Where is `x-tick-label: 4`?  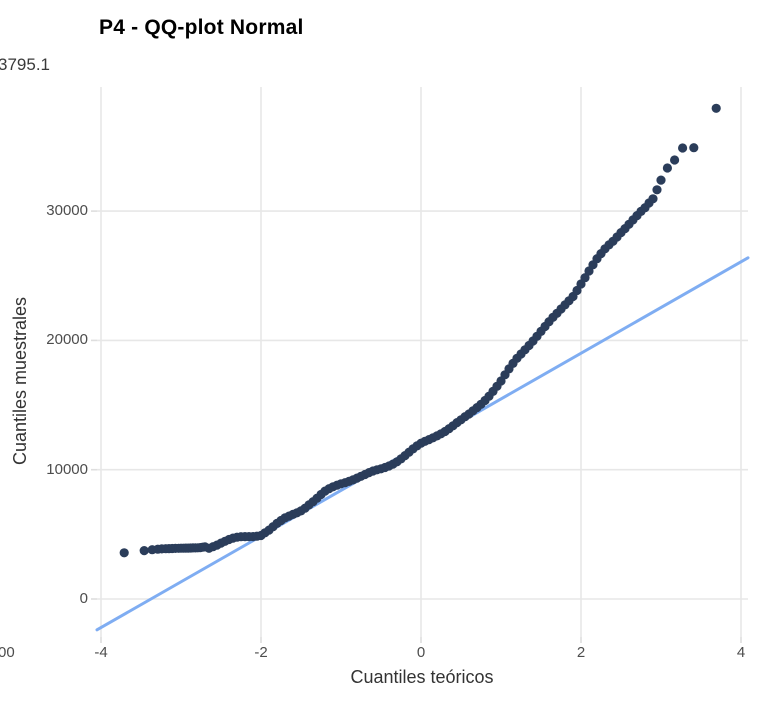 x-tick-label: 4 is located at coordinates (741, 652).